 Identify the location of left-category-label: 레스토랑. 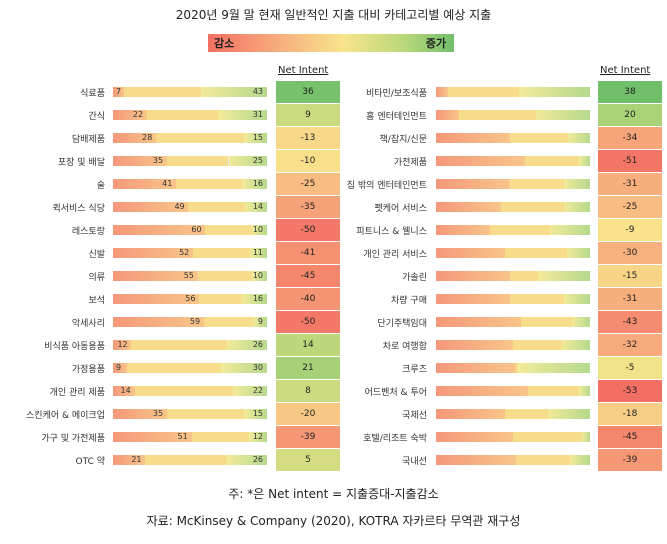
(88, 232).